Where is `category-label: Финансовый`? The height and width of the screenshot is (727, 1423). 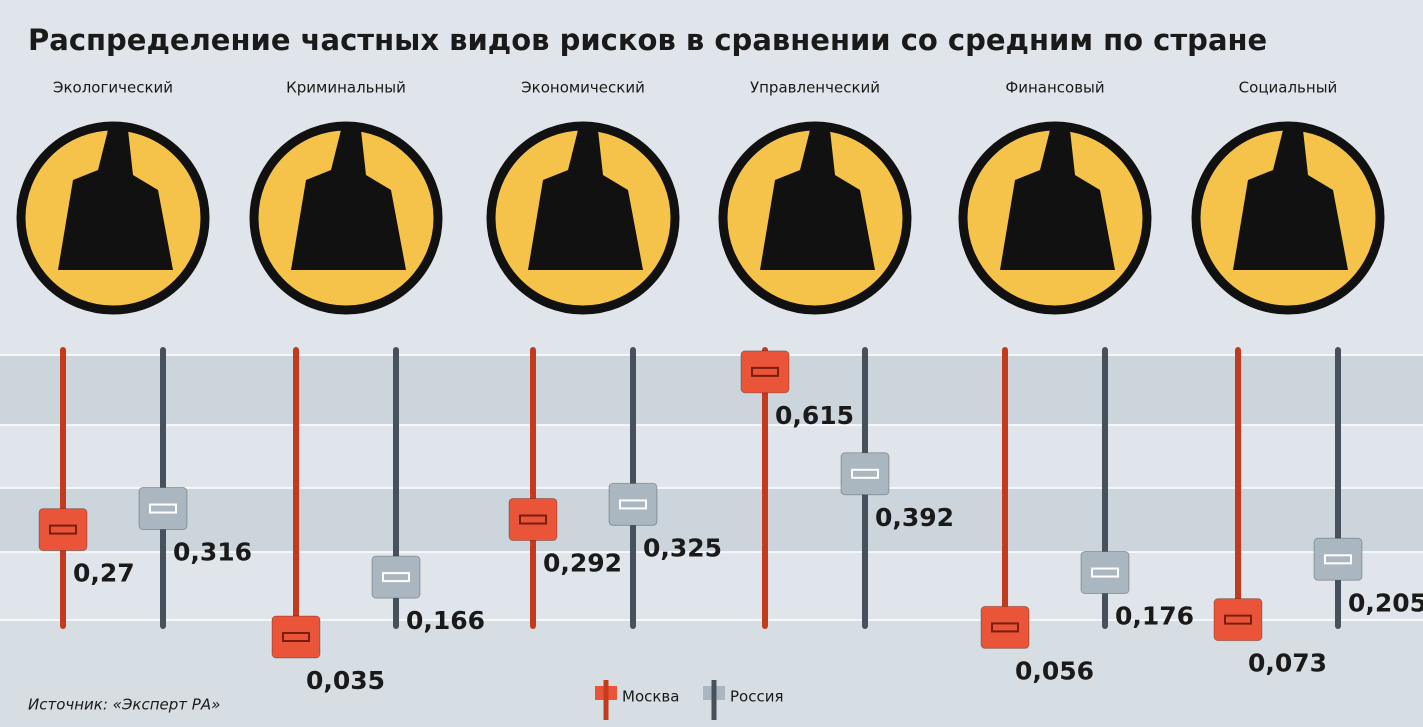 category-label: Финансовый is located at coordinates (1054, 88).